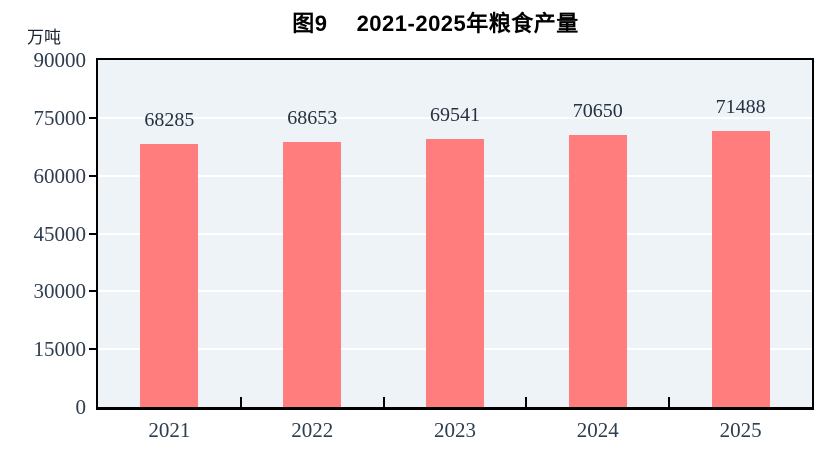  Describe the element at coordinates (740, 107) in the screenshot. I see `bar-value-label: 71488` at that location.